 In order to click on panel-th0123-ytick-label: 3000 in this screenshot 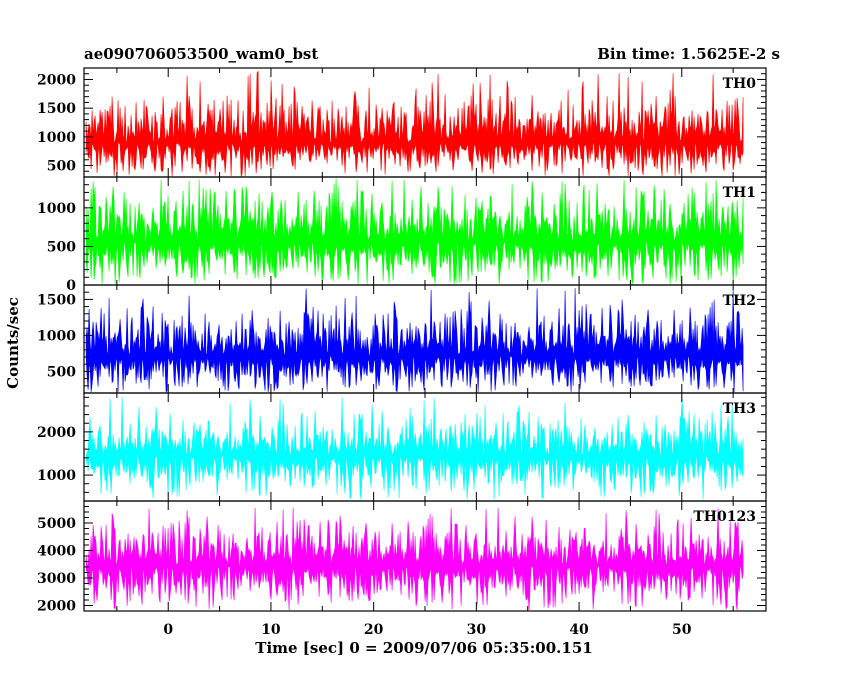, I will do `click(56, 579)`.